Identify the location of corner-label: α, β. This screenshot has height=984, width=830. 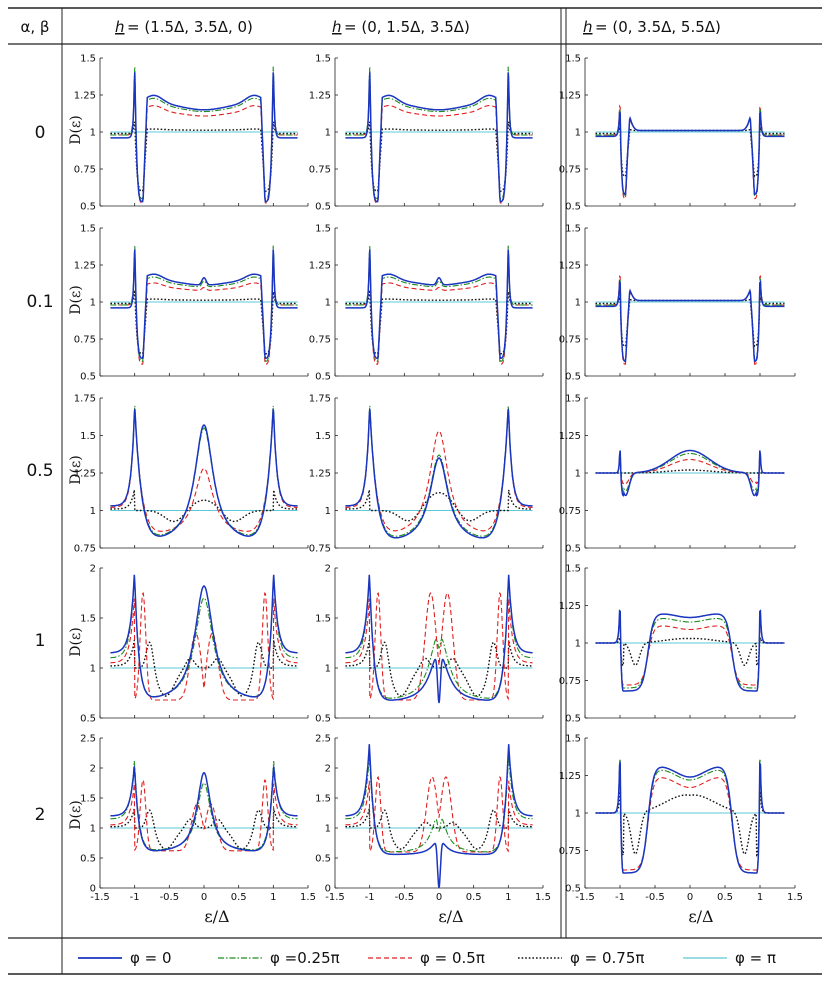
(35, 27).